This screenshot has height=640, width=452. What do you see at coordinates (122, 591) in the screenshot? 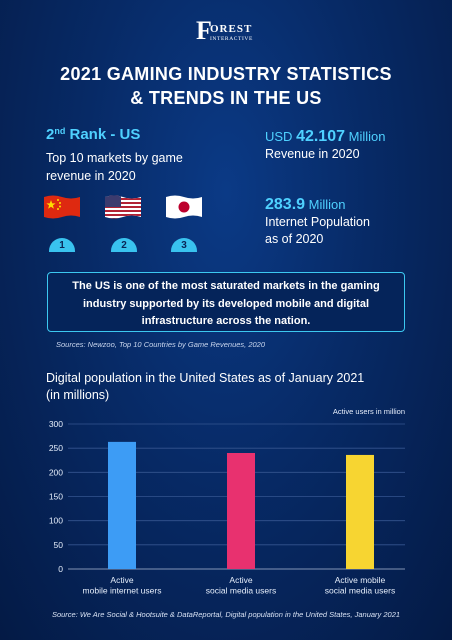
I see `x-tick-label: mobile internet users` at bounding box center [122, 591].